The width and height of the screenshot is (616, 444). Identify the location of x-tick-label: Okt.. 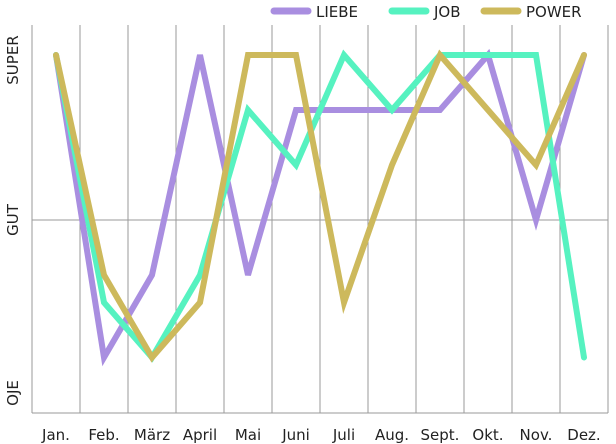
(487, 435).